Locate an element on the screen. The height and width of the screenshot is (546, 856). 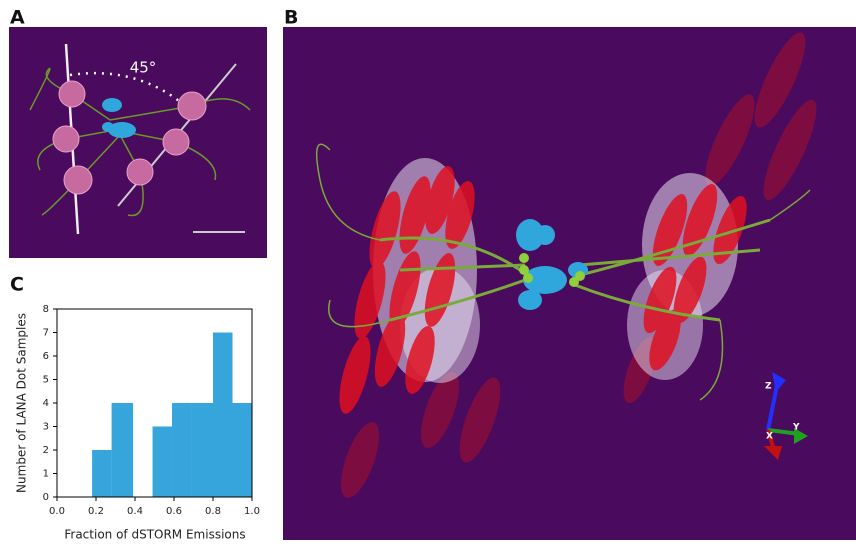
y-tick-label: 2 is located at coordinates (46, 450).